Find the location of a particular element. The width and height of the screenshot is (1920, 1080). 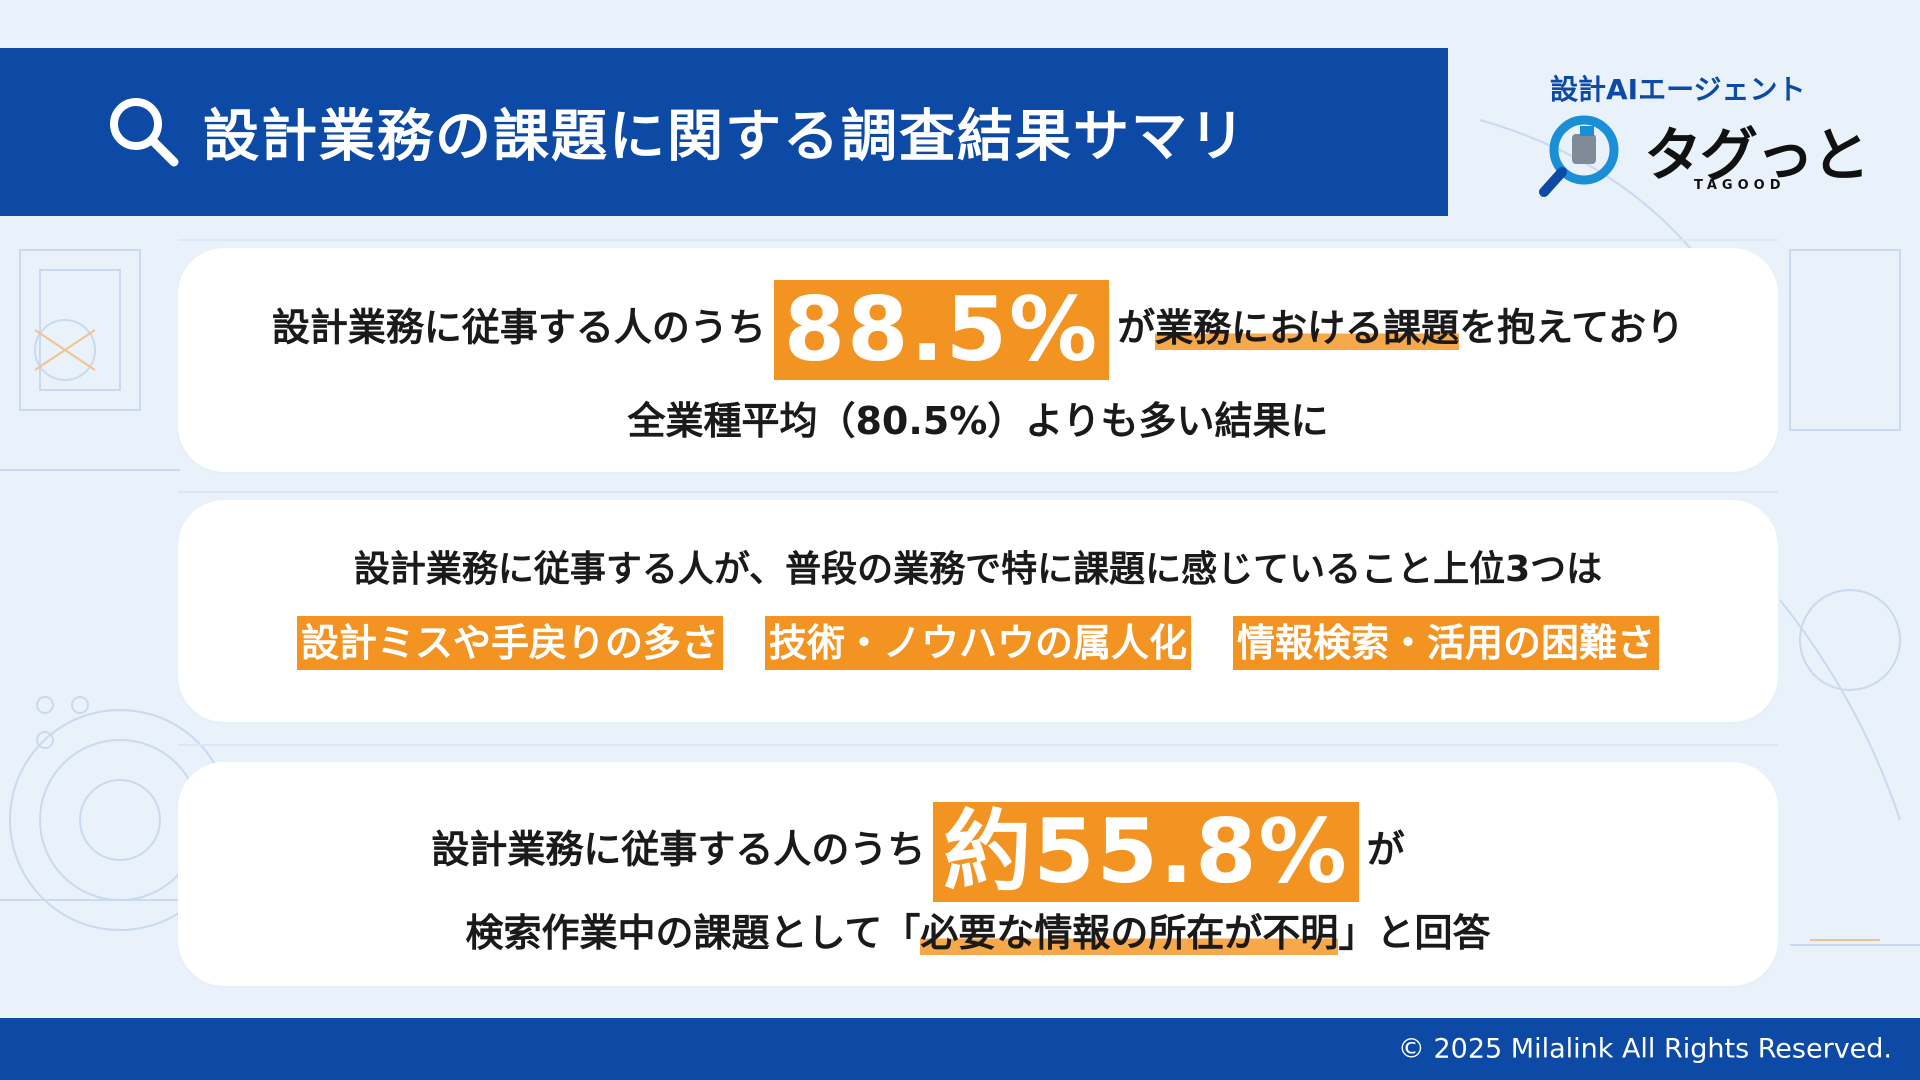

card3-line1: 設計業務に従事する人のうち 約55.8% が is located at coordinates (918, 852).